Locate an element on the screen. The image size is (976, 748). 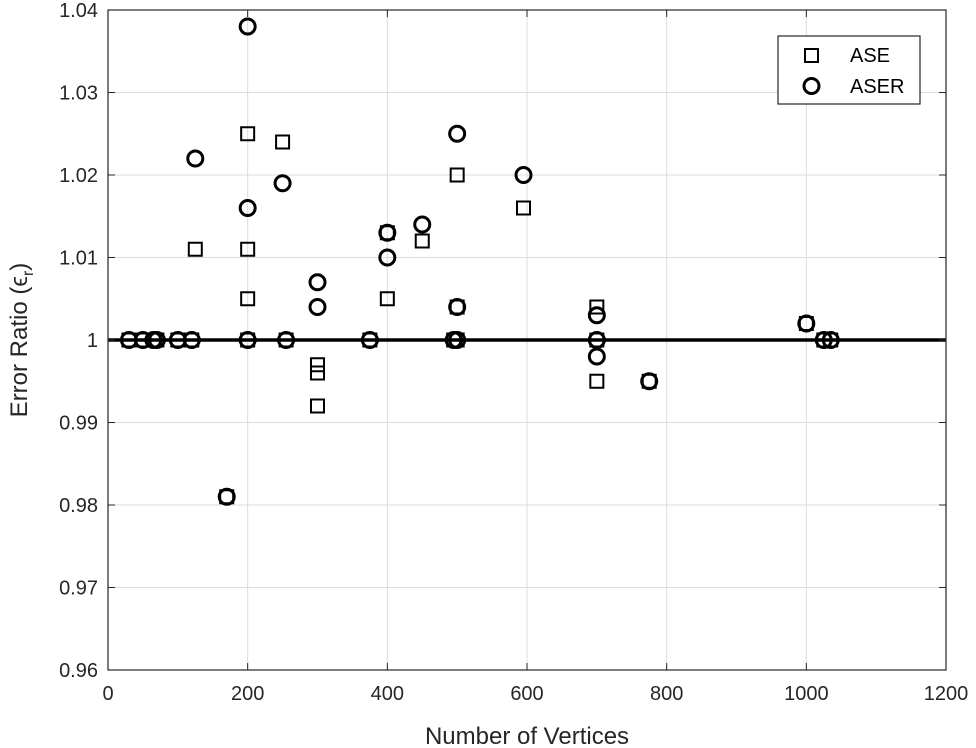
y-tick-label: 0.99 is located at coordinates (78, 424).